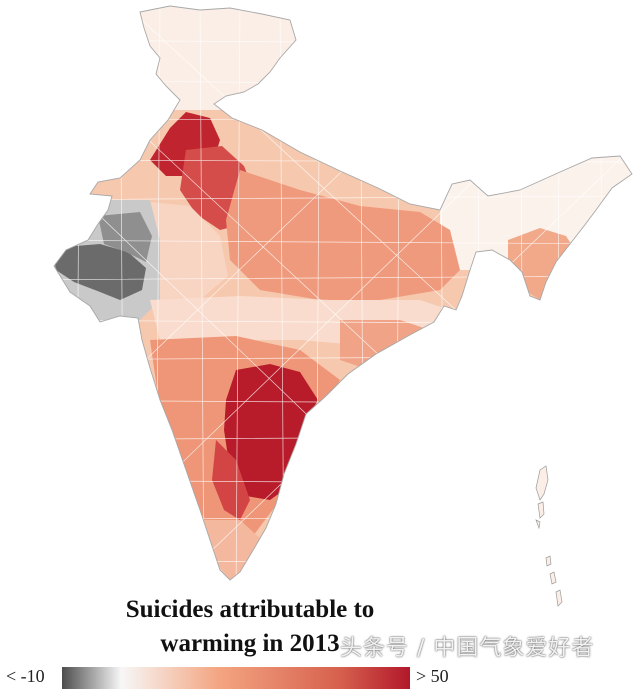 This screenshot has height=693, width=640. I want to click on region-gangetic-salmon, so click(343, 235).